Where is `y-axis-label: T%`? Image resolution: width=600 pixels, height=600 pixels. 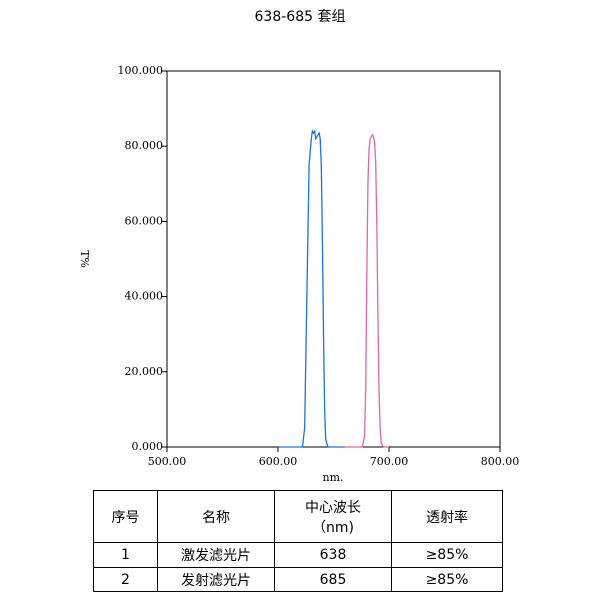 y-axis-label: T% is located at coordinates (84, 259).